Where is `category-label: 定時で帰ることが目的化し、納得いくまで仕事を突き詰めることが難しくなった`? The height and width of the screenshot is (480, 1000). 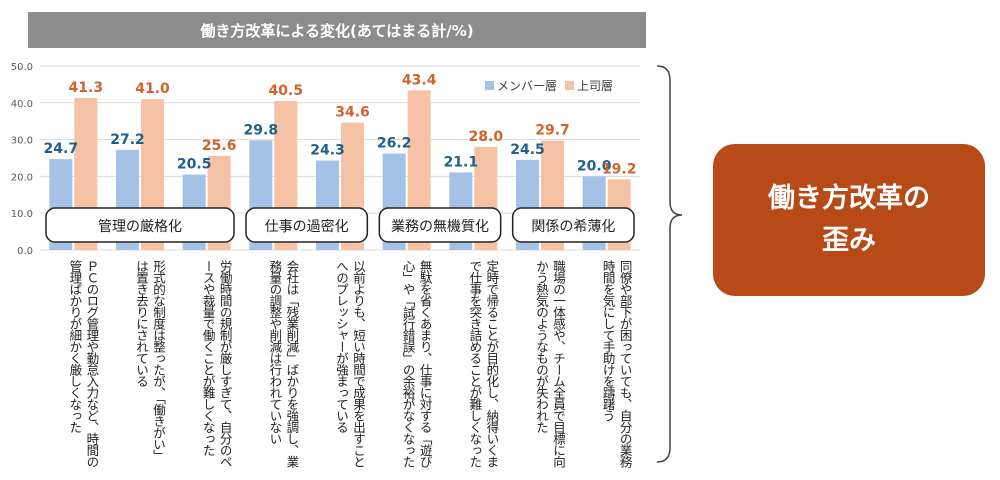 category-label: 定時で帰ることが目的化し、納得いくまで仕事を突き詰めることが難しくなった is located at coordinates (483, 363).